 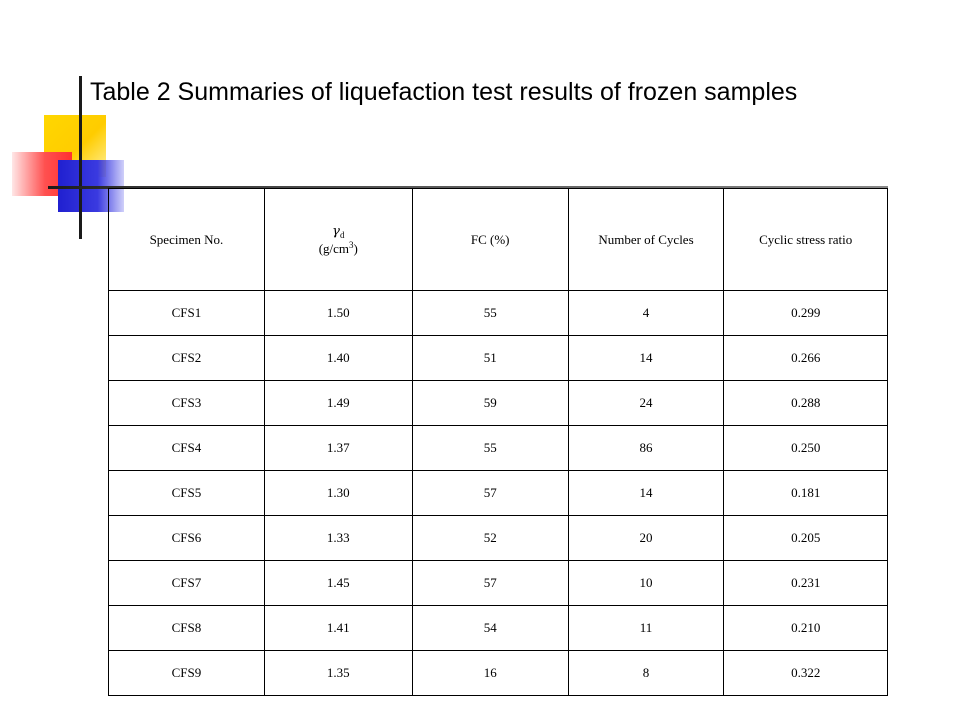 What do you see at coordinates (805, 313) in the screenshot?
I see `cell-csr: 0.299` at bounding box center [805, 313].